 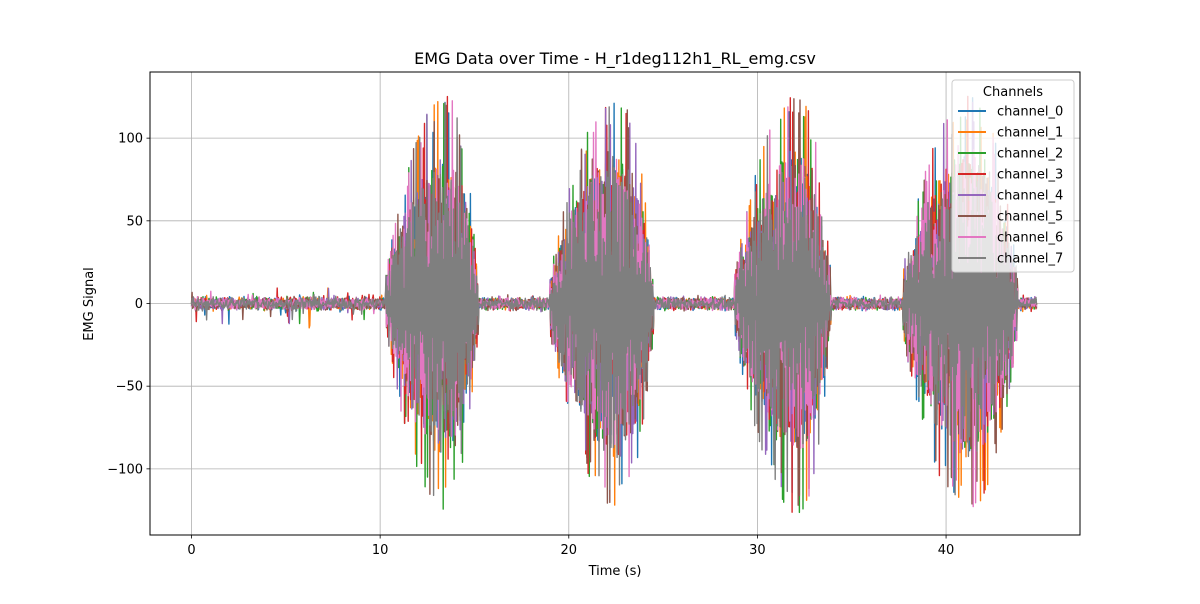 What do you see at coordinates (1030, 217) in the screenshot?
I see `legend-label: channel_5` at bounding box center [1030, 217].